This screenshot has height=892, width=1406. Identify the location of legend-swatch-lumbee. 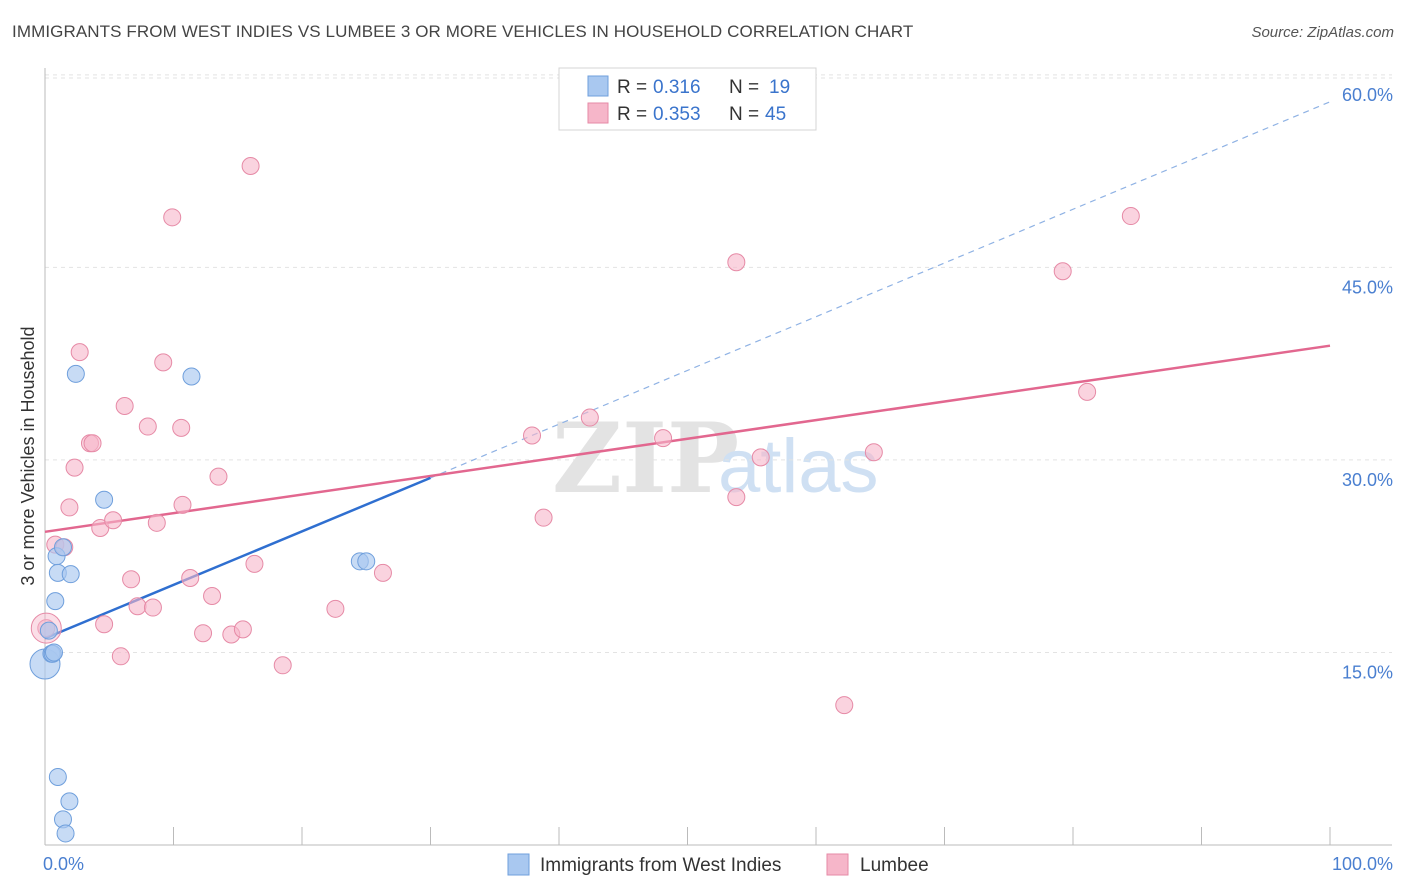
(598, 113).